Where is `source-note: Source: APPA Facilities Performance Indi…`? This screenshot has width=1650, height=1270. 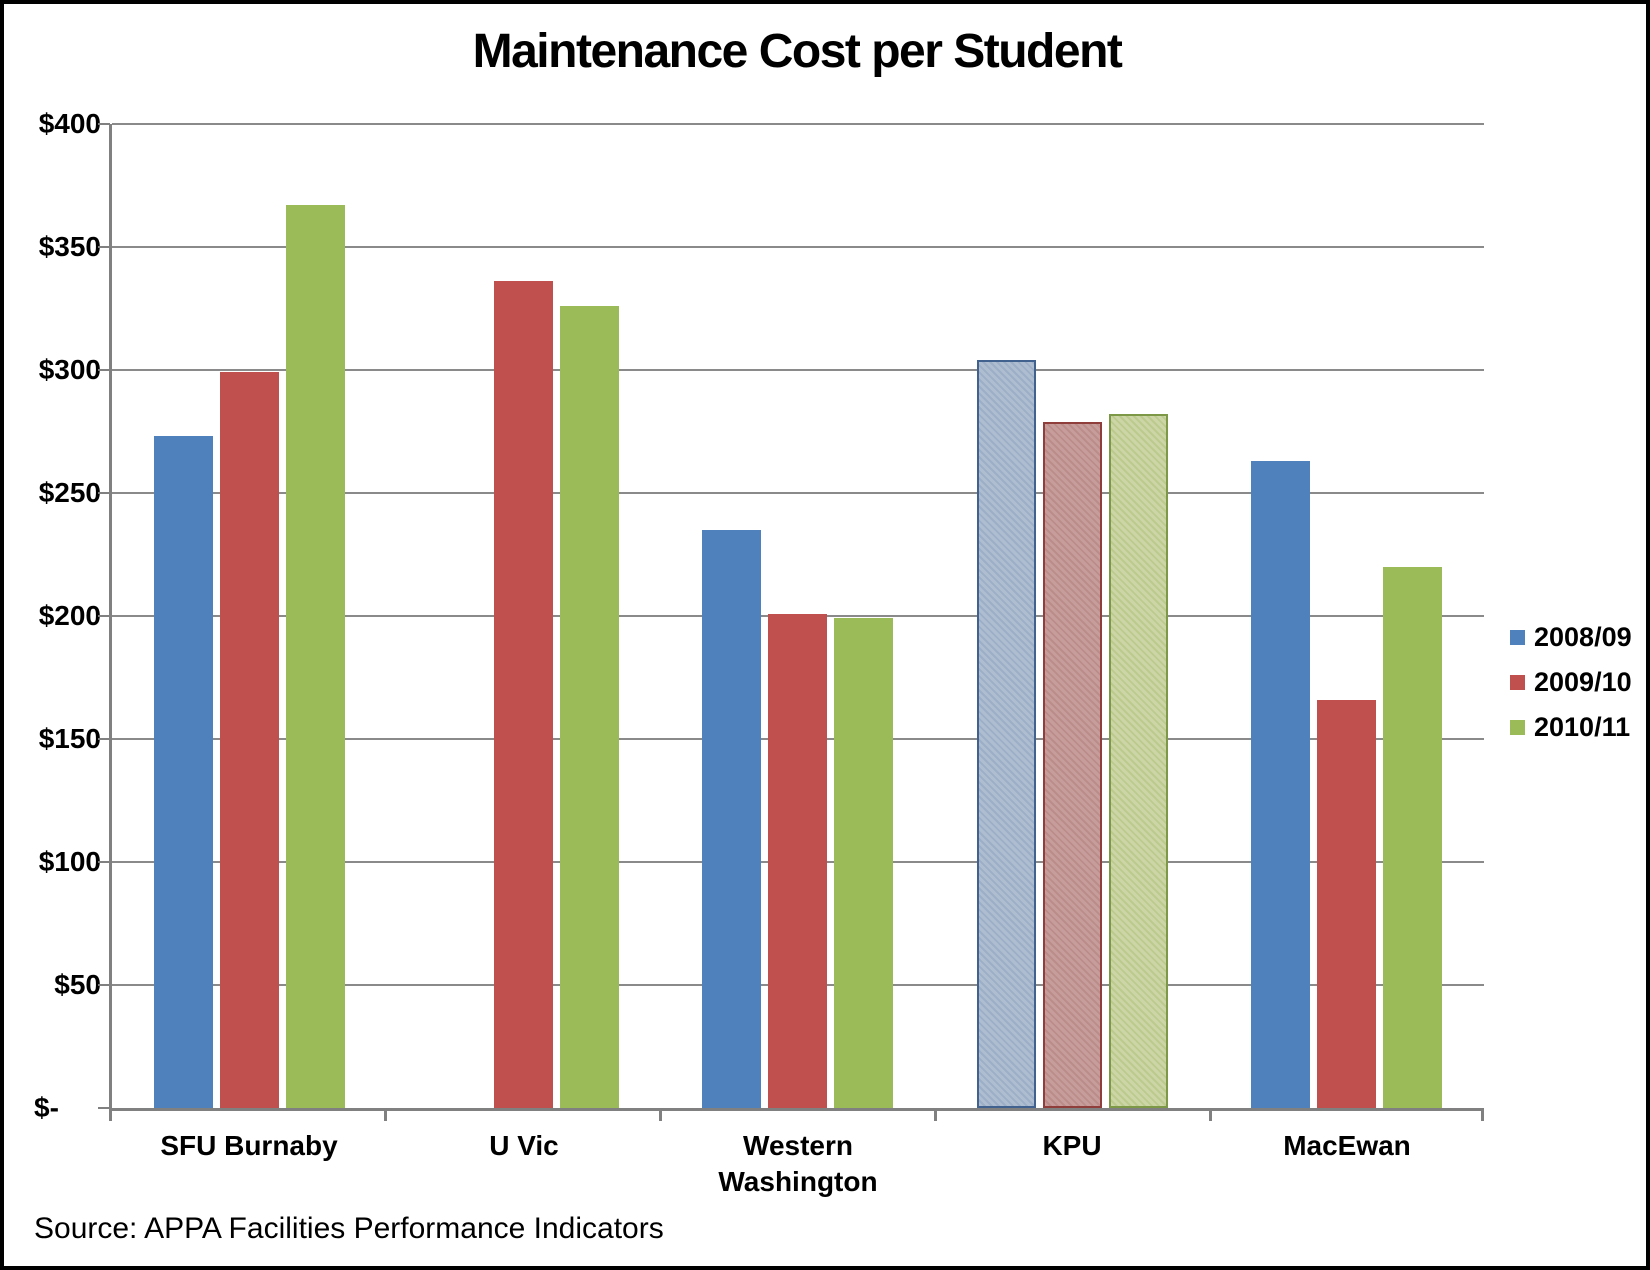 source-note: Source: APPA Facilities Performance Indi… is located at coordinates (349, 1228).